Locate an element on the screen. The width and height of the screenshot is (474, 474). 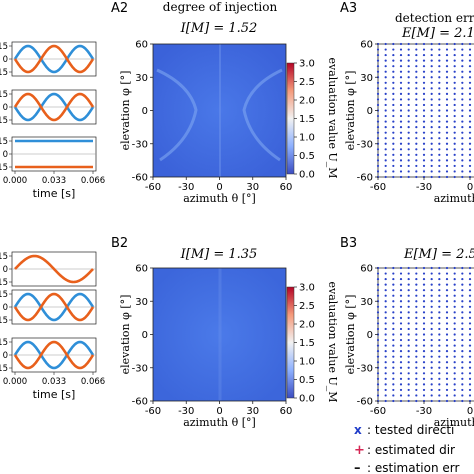
wave-A1-1-series-orange is located at coordinates (54, 59).